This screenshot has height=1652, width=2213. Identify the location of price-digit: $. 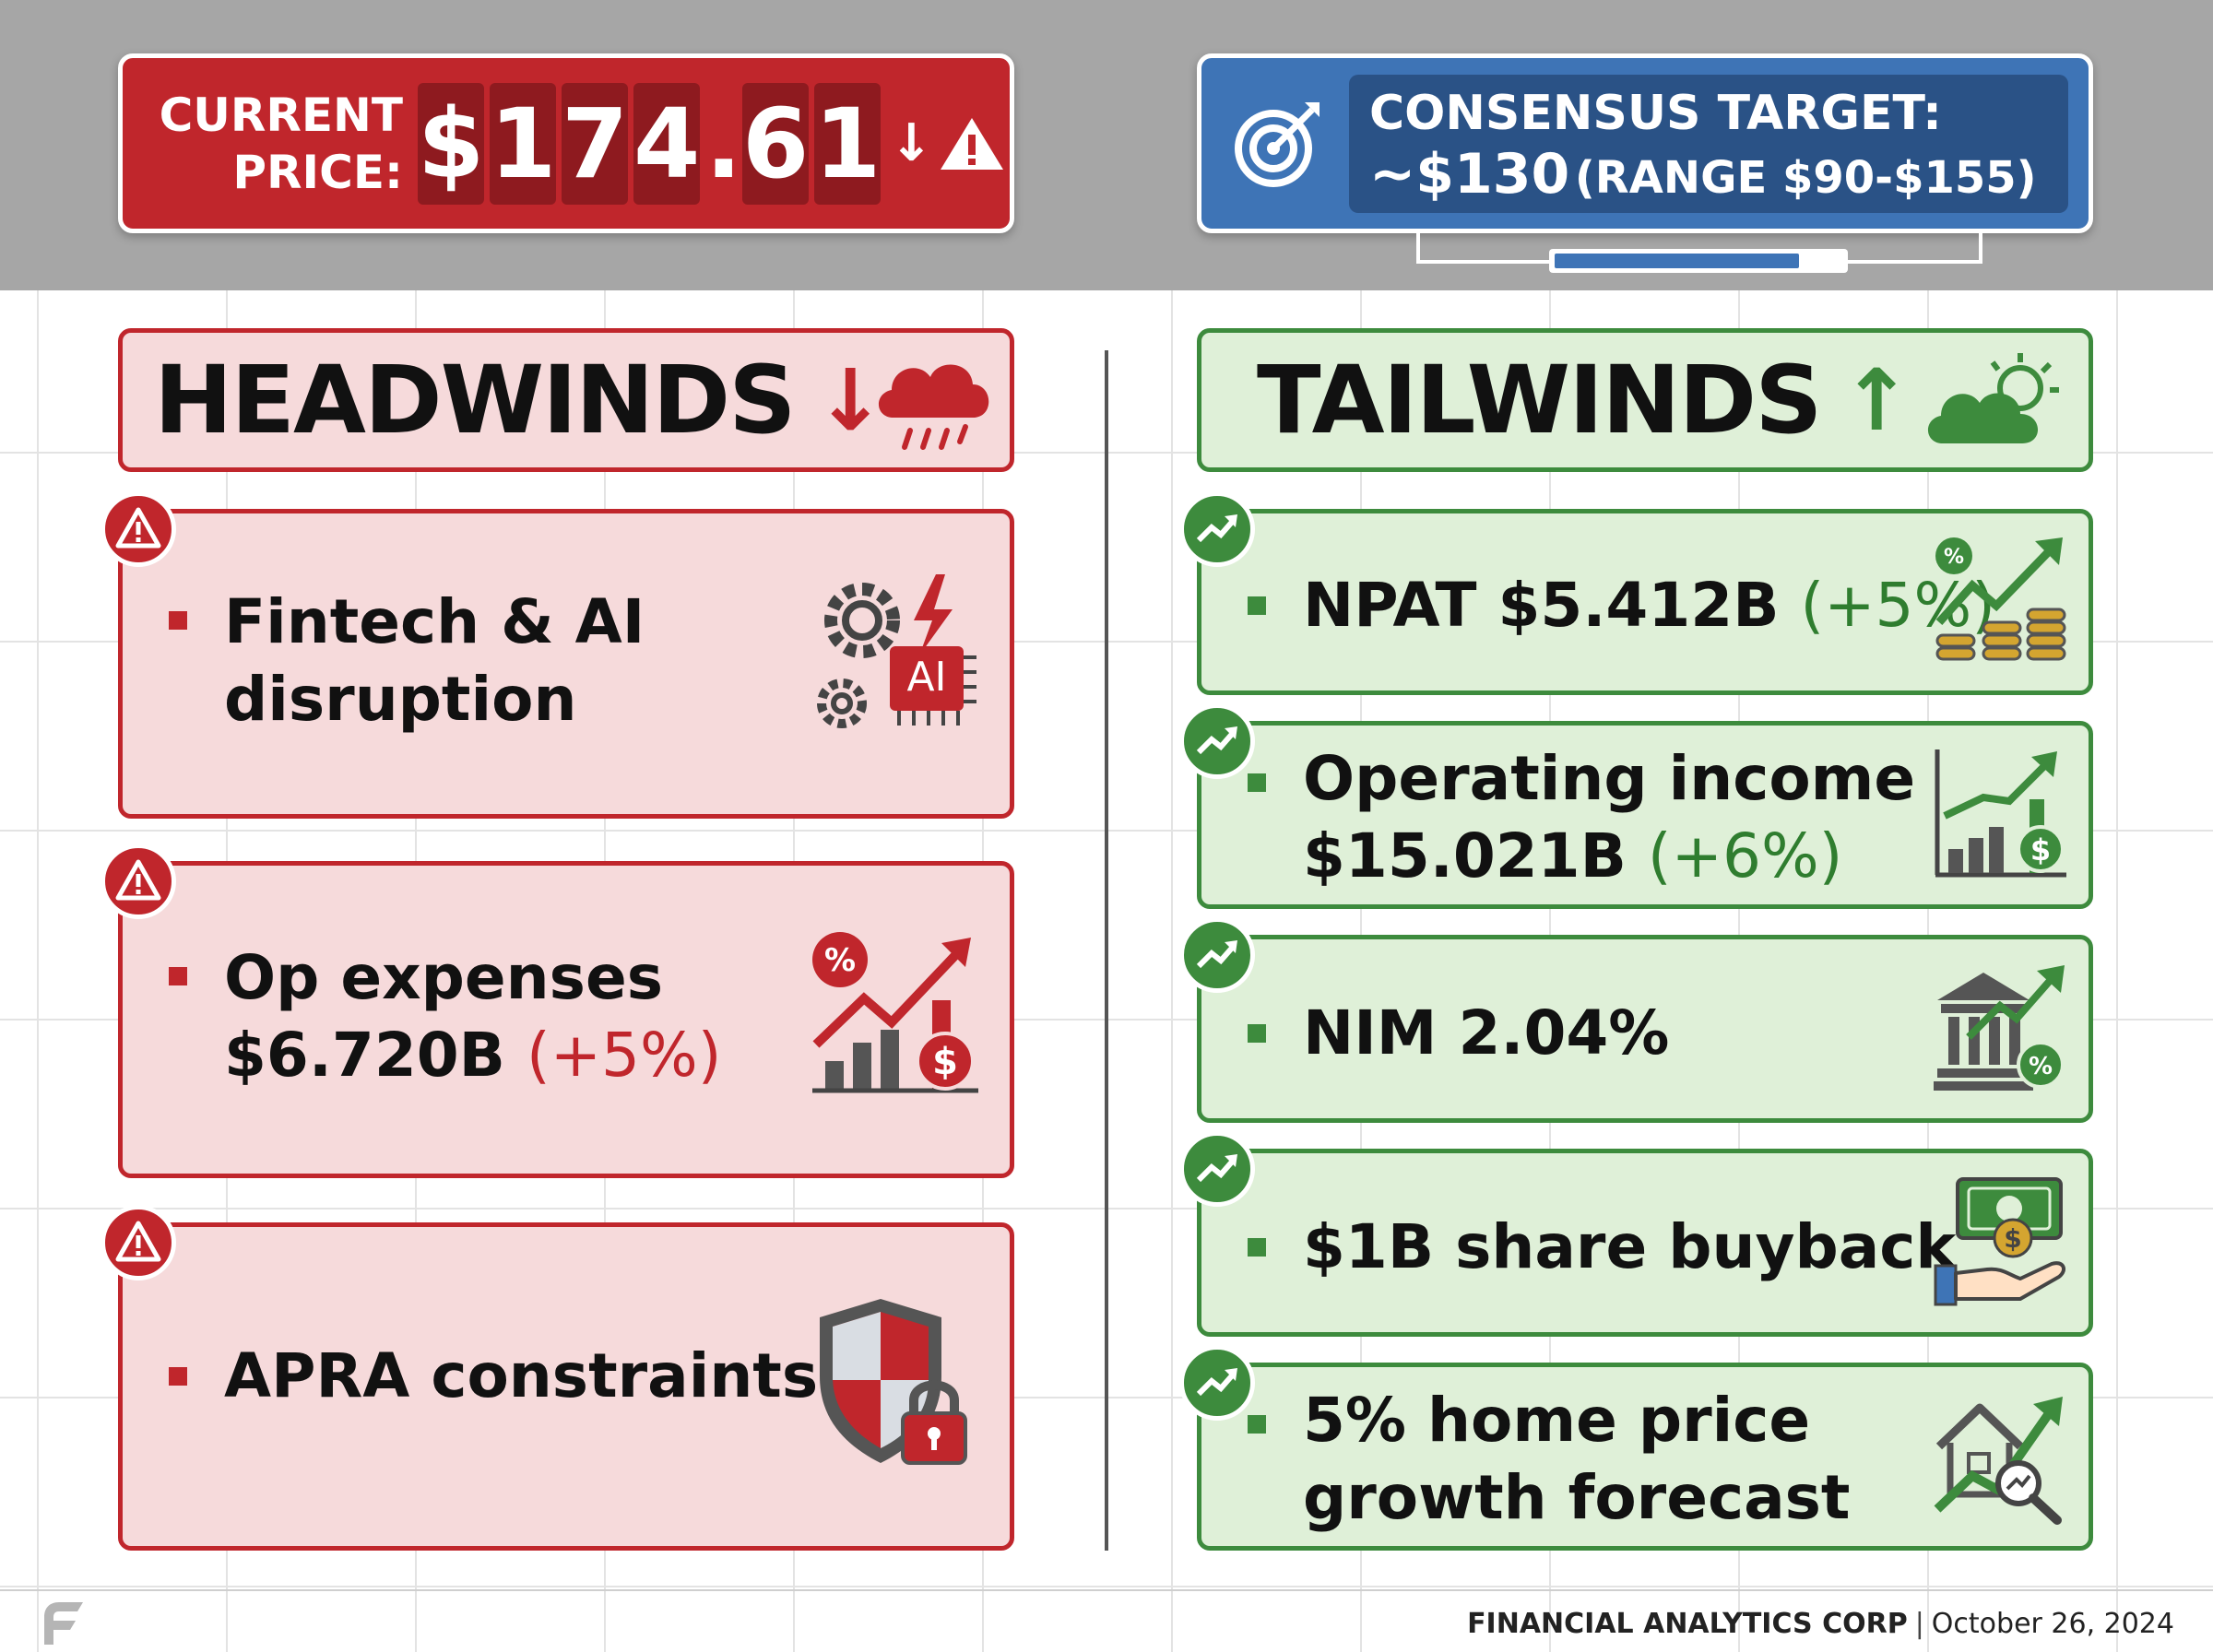
(451, 143).